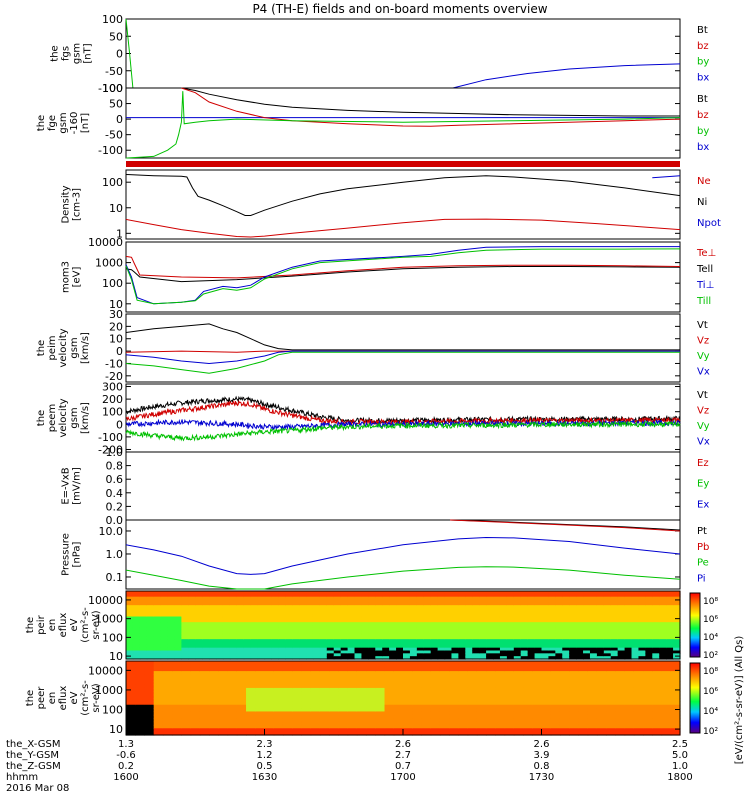  What do you see at coordinates (52, 698) in the screenshot?
I see `y-axis-label: en` at bounding box center [52, 698].